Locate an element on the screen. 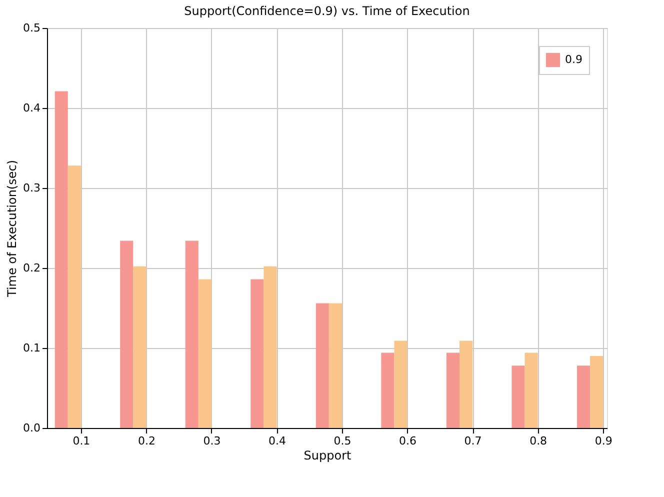 This screenshot has width=664, height=497. chart-title: Support(Confidence=0.9) vs. Time of Execution is located at coordinates (327, 11).